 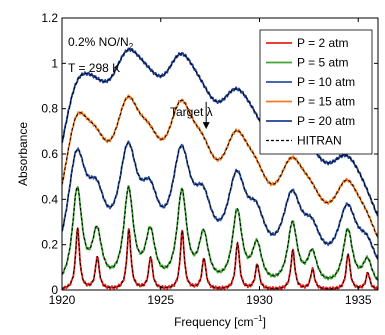 What do you see at coordinates (54, 290) in the screenshot?
I see `y-tick-label: 0` at bounding box center [54, 290].